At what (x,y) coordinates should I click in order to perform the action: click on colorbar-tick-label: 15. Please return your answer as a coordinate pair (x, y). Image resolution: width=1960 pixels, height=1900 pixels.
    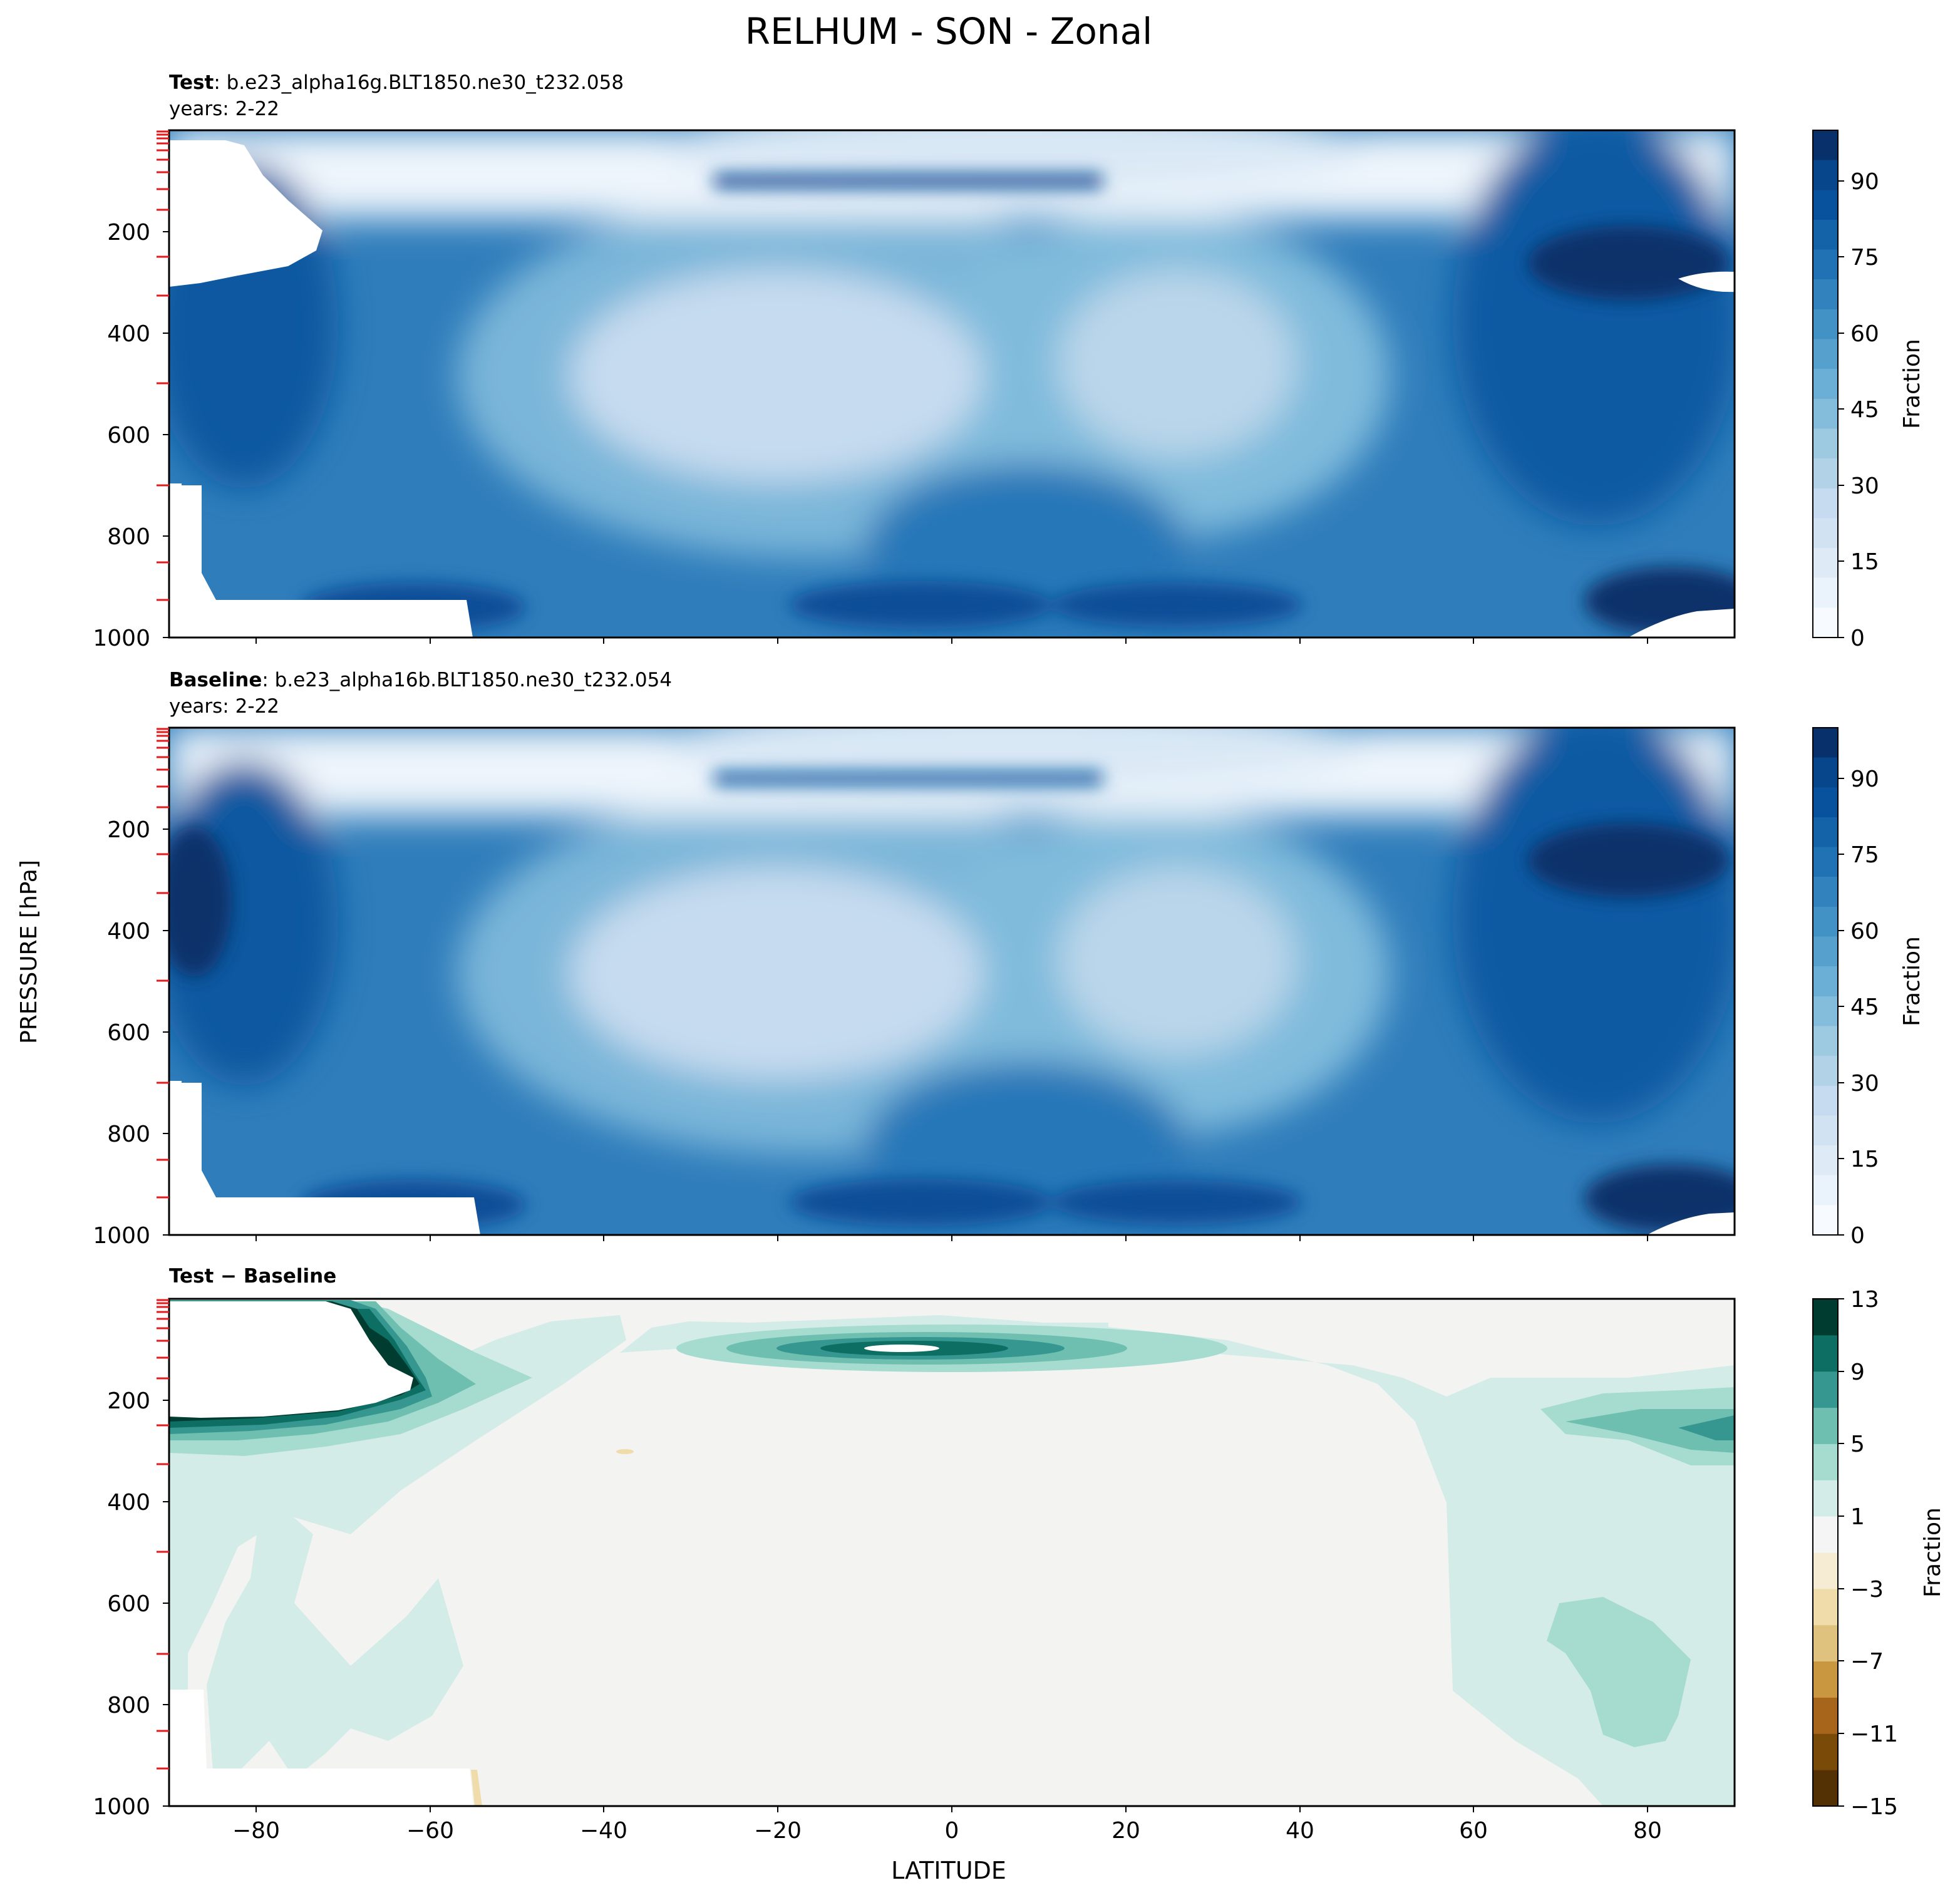
    Looking at the image, I should click on (1864, 1159).